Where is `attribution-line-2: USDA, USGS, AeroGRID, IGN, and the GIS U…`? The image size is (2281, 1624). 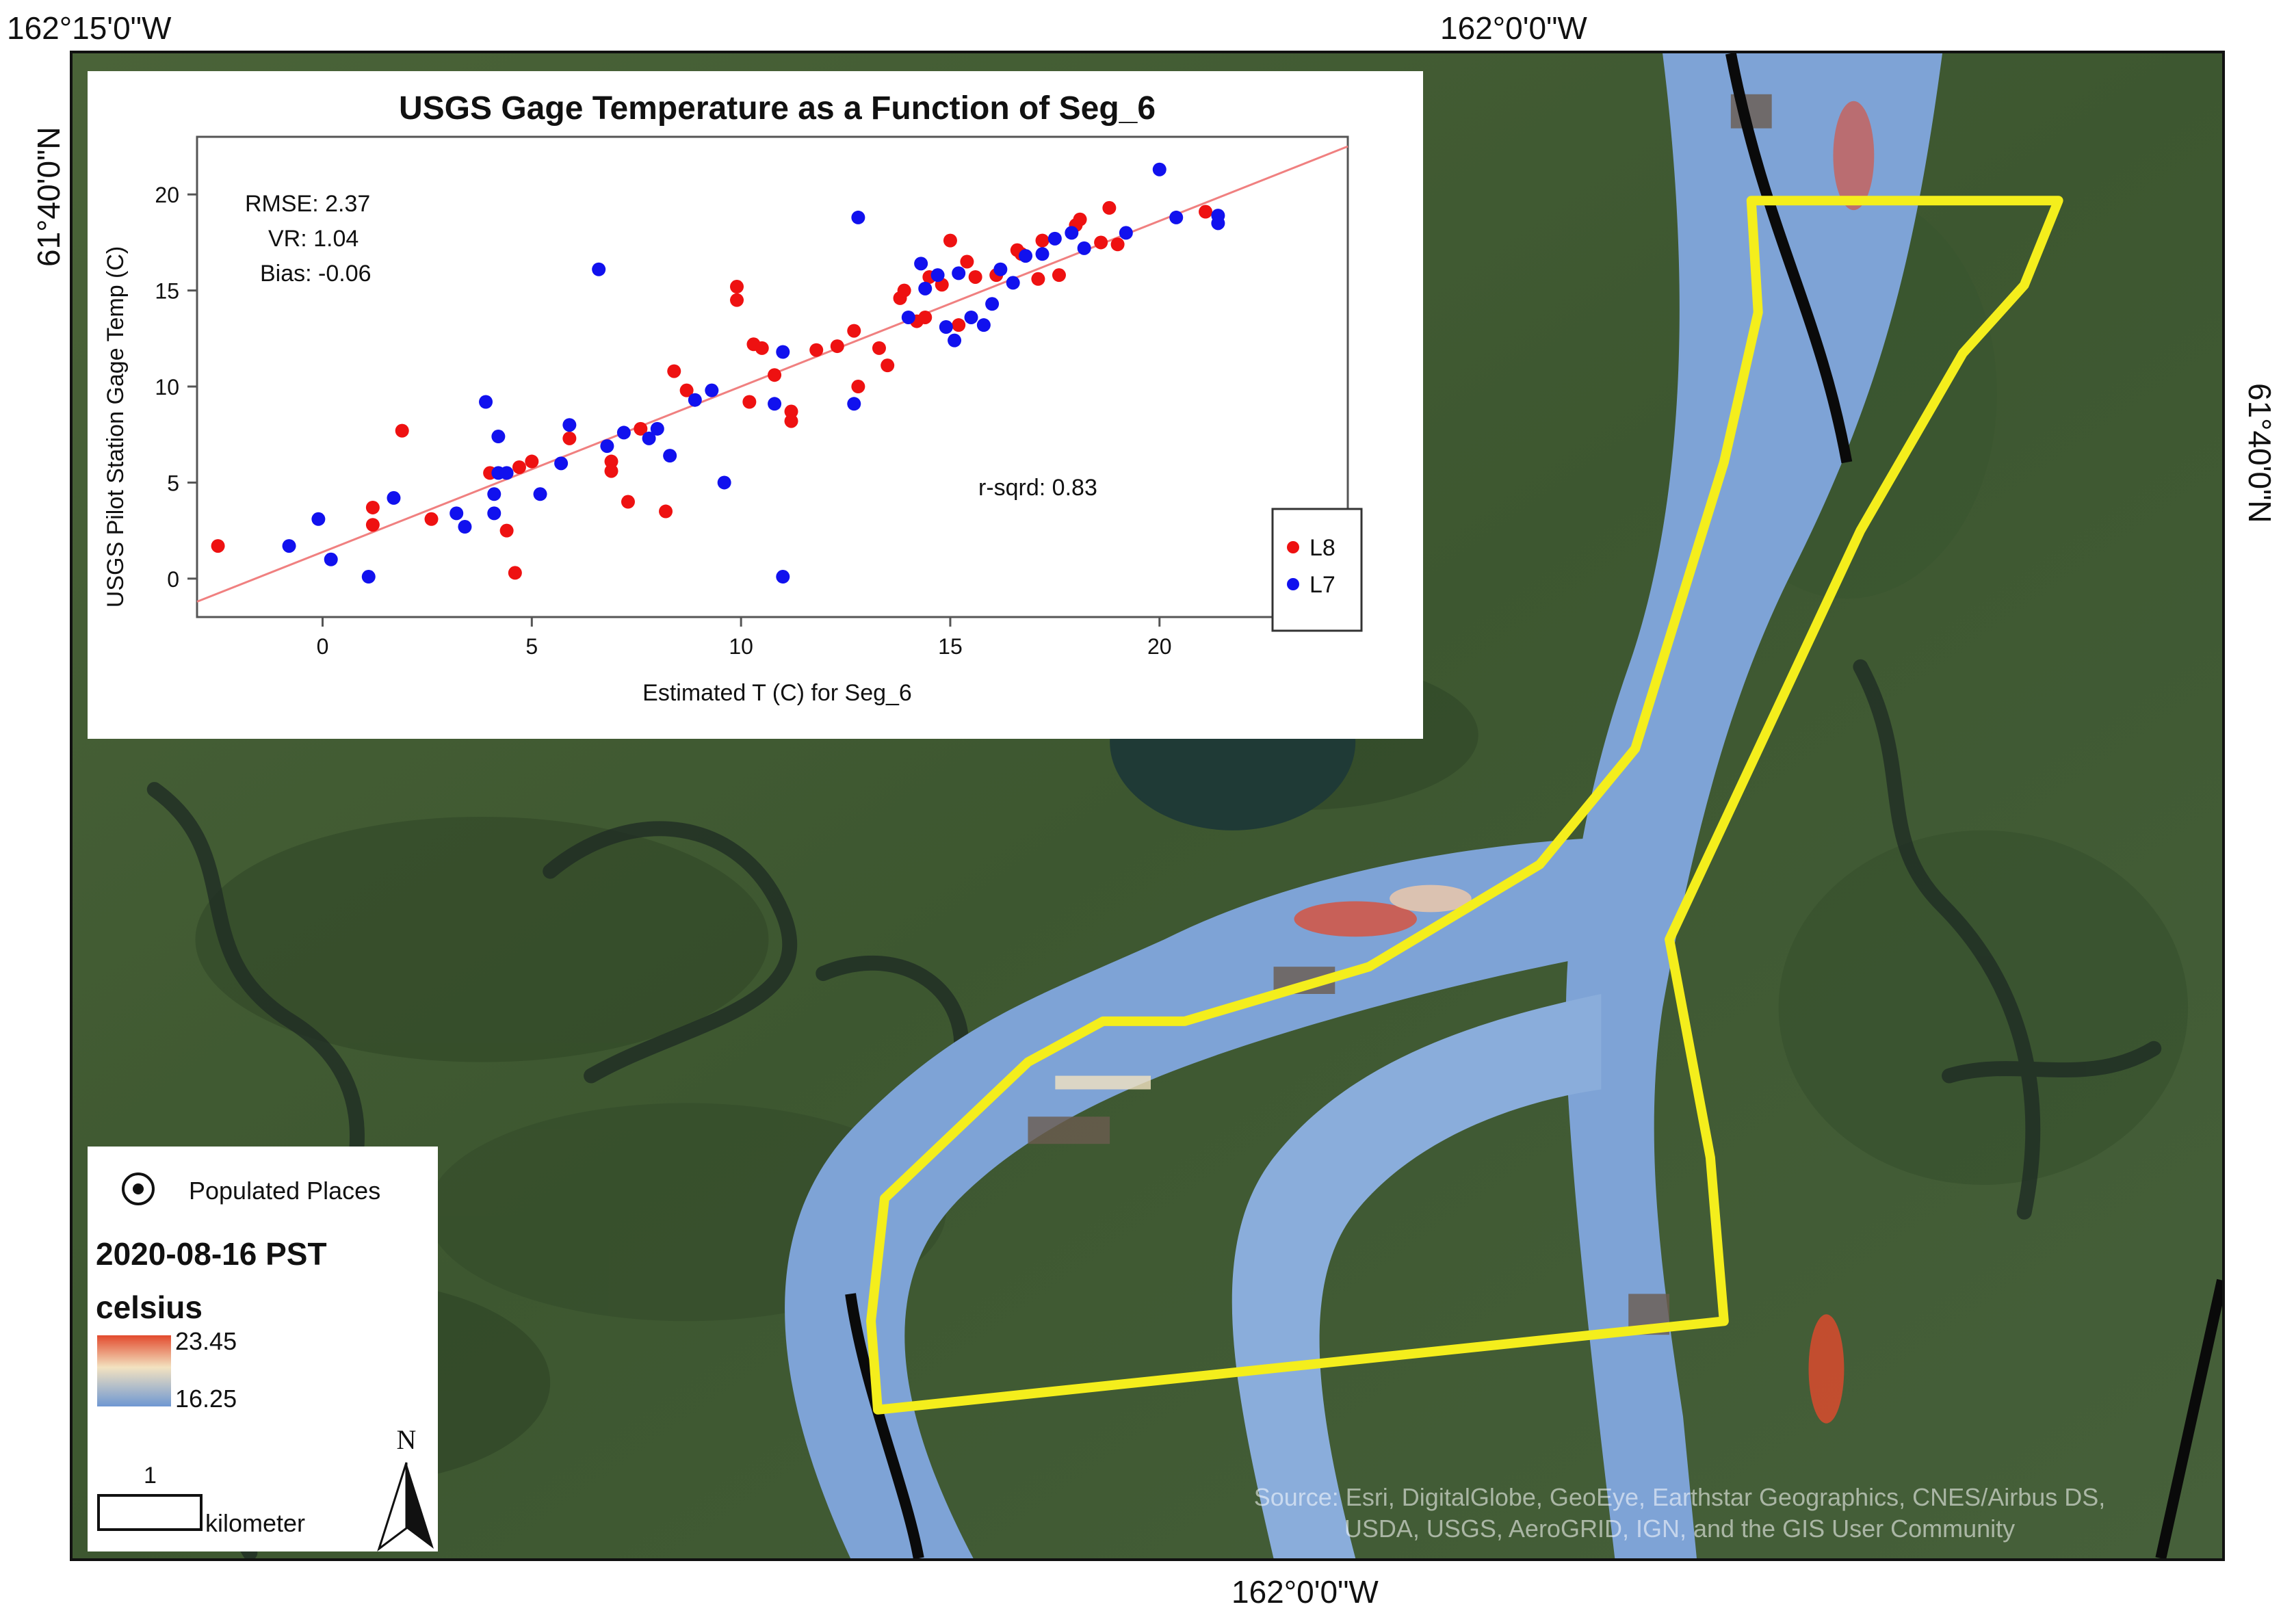
attribution-line-2: USDA, USGS, AeroGRID, IGN, and the GIS U… is located at coordinates (1680, 1529).